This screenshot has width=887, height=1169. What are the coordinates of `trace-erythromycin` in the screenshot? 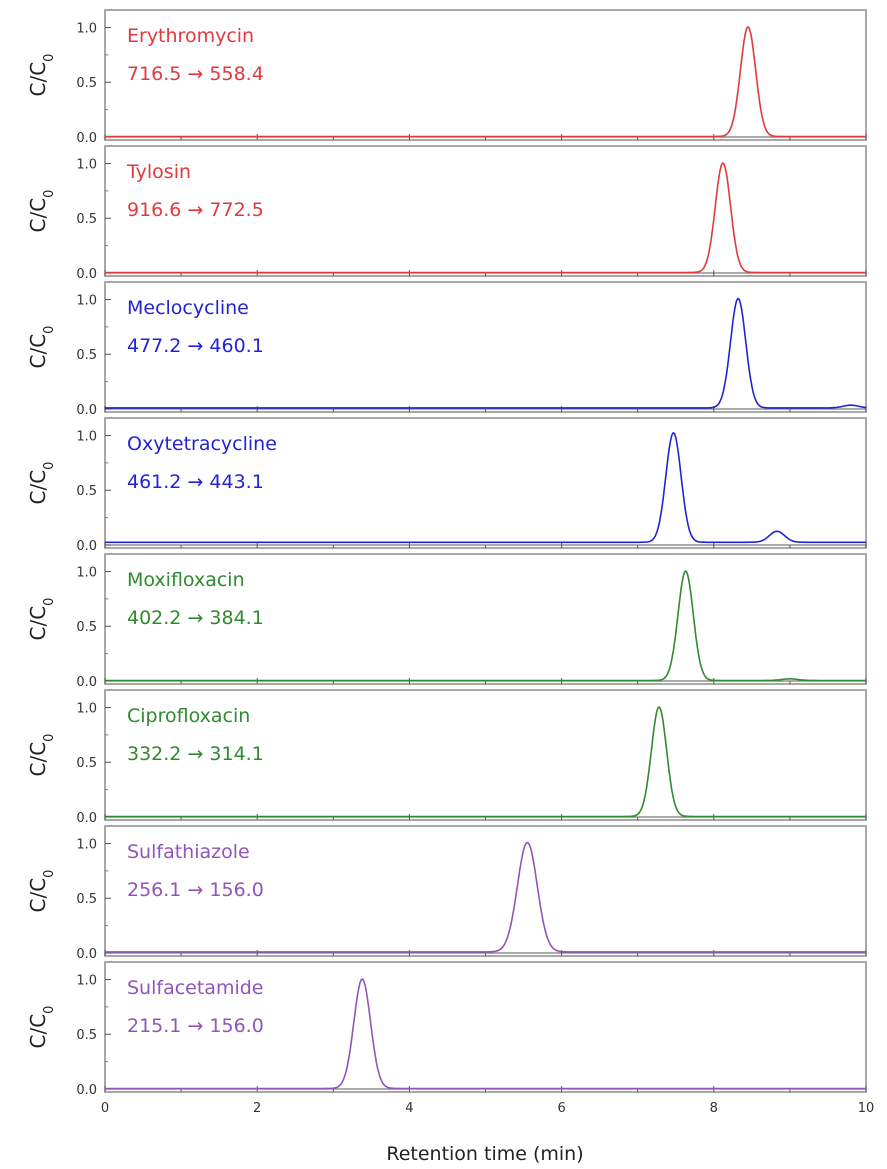 It's located at (485, 82).